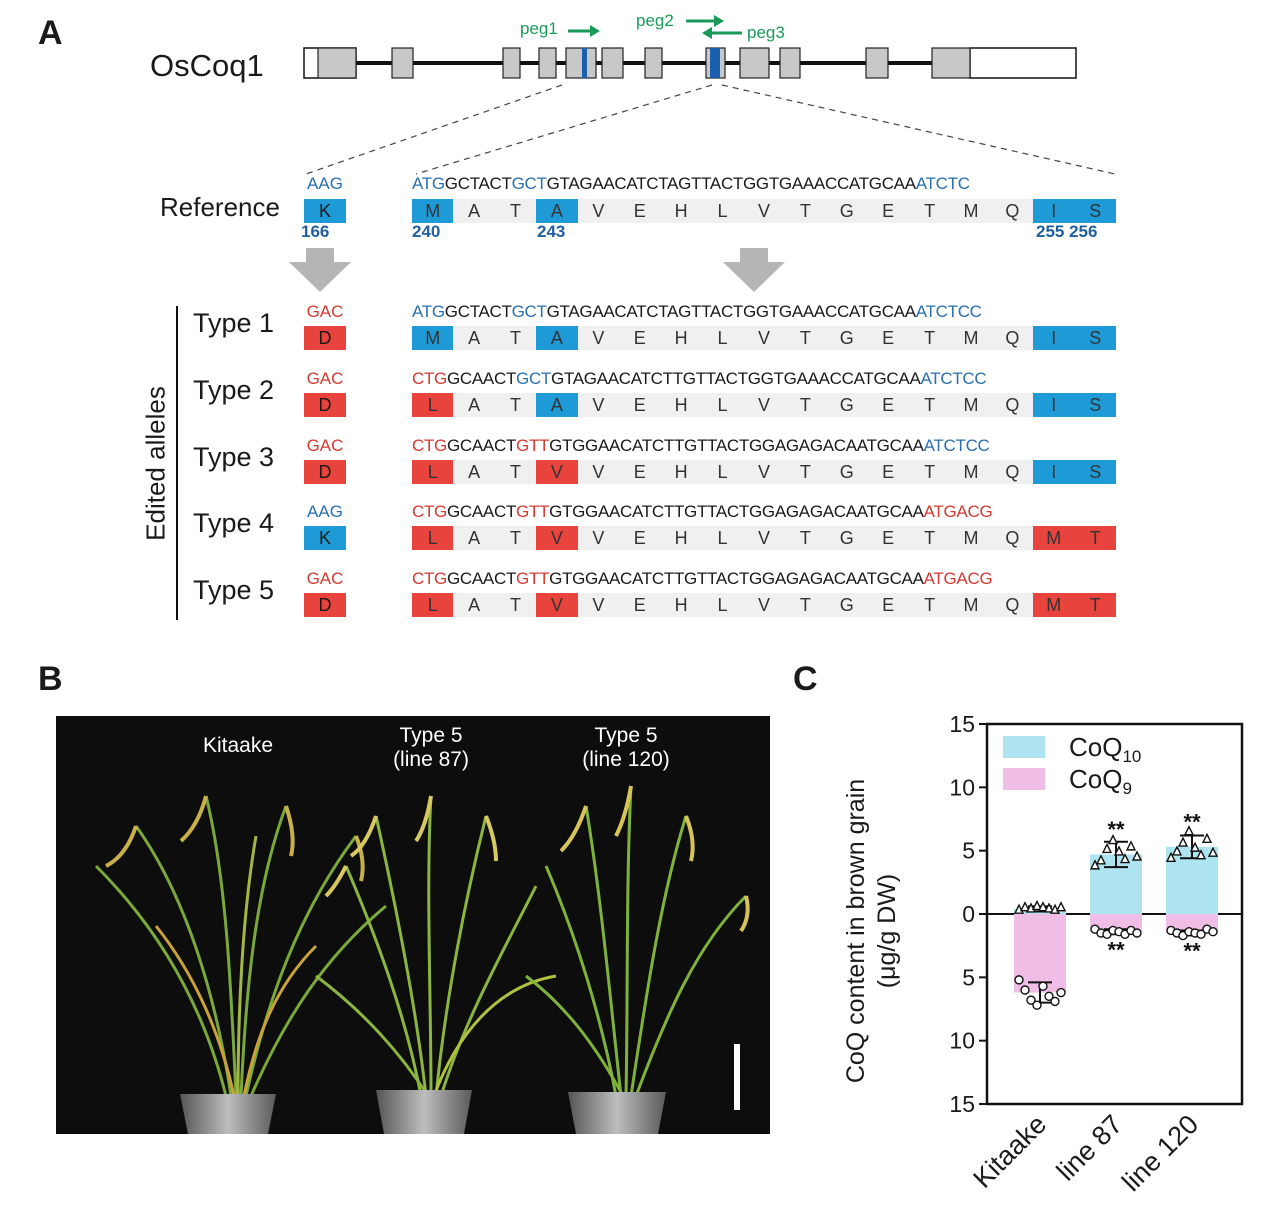 This screenshot has width=1261, height=1214. I want to click on y-tick-label: 0, so click(968, 914).